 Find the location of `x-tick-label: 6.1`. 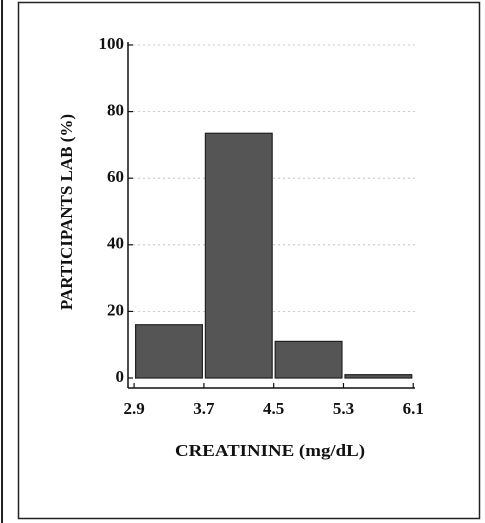

x-tick-label: 6.1 is located at coordinates (413, 408).